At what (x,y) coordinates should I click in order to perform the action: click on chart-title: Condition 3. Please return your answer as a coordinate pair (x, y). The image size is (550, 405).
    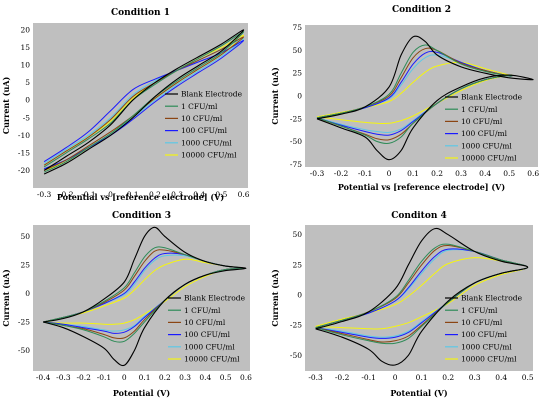
    Looking at the image, I should click on (141, 216).